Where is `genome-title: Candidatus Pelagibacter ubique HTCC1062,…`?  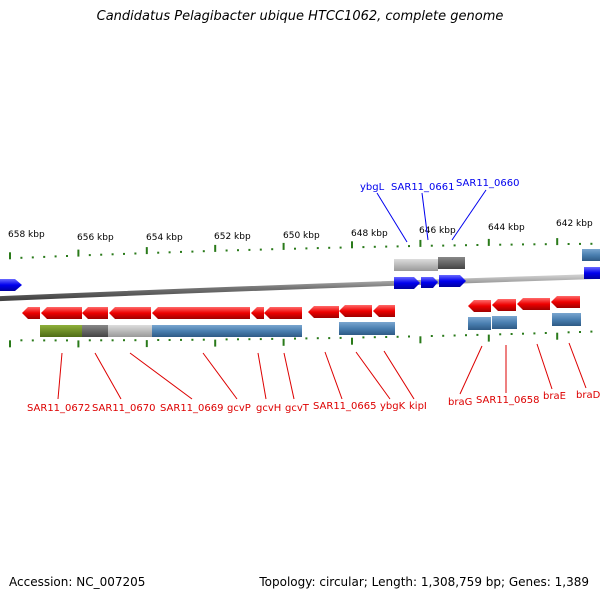
genome-title: Candidatus Pelagibacter ubique HTCC1062,… is located at coordinates (300, 16).